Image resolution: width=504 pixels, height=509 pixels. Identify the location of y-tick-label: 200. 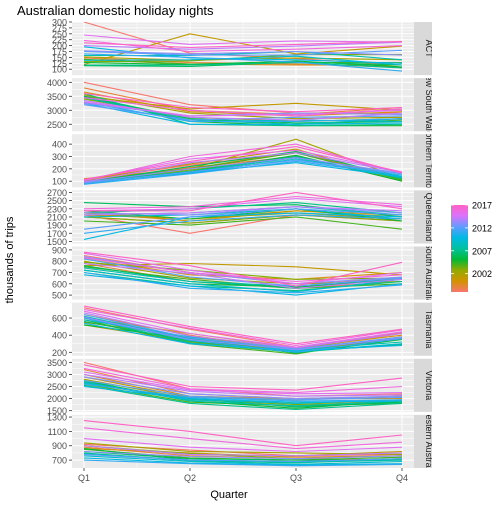
(59, 46).